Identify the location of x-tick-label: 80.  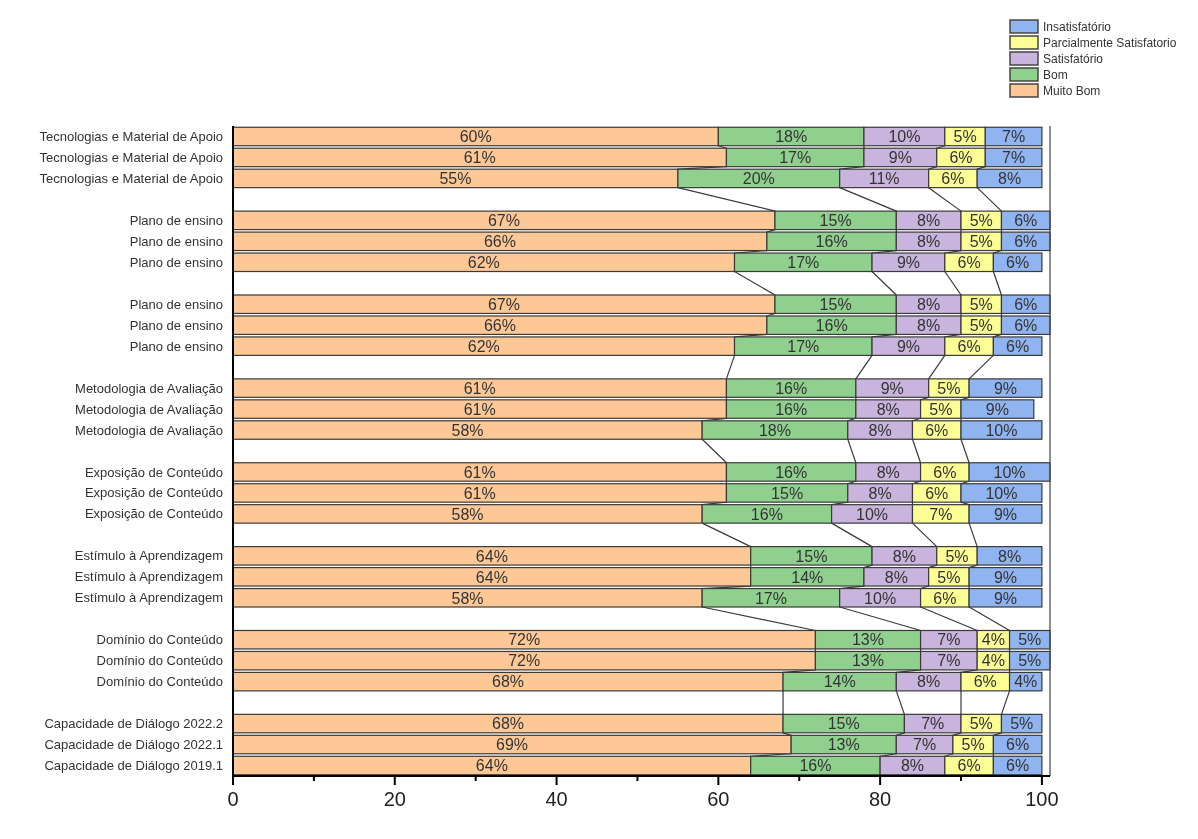
(880, 799).